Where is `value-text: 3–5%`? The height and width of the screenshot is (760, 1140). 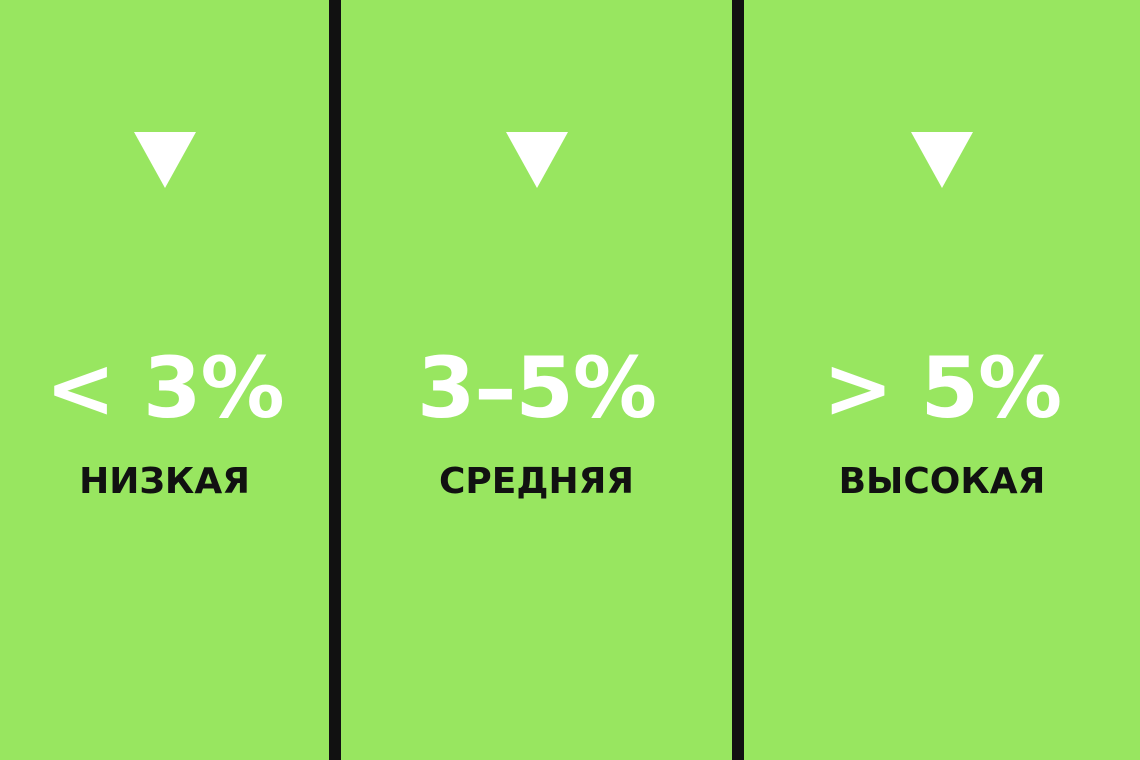 value-text: 3–5% is located at coordinates (536, 388).